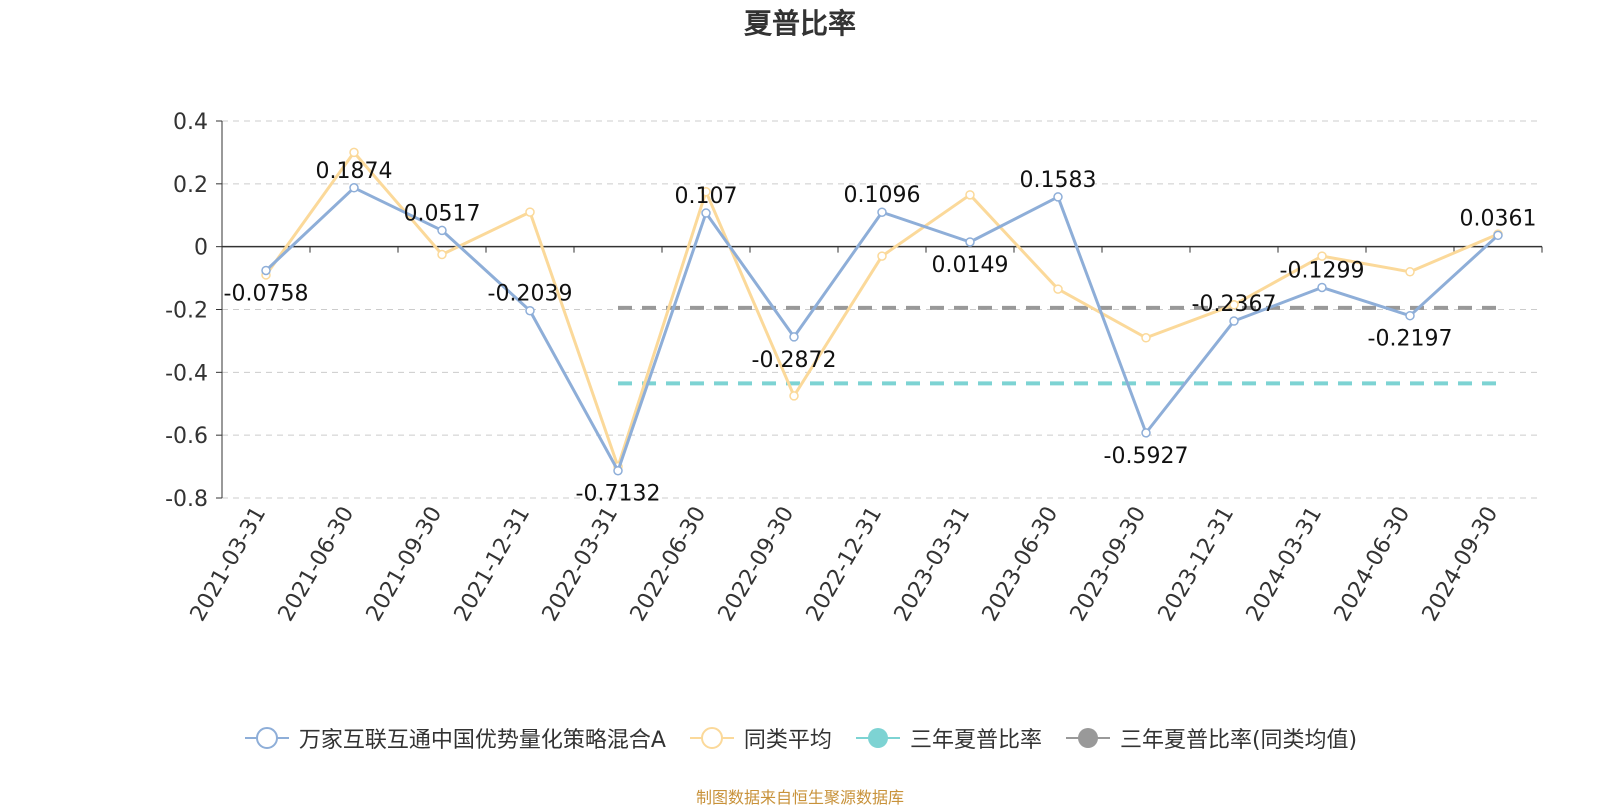 The height and width of the screenshot is (808, 1600). What do you see at coordinates (882, 195) in the screenshot?
I see `fund-data-label: 0.1096` at bounding box center [882, 195].